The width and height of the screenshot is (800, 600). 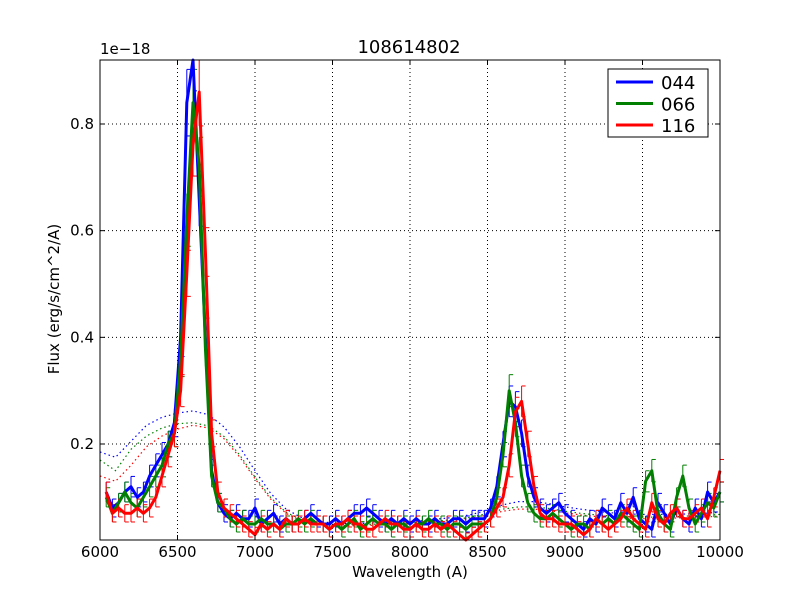 What do you see at coordinates (678, 105) in the screenshot?
I see `legend-label-066: 066` at bounding box center [678, 105].